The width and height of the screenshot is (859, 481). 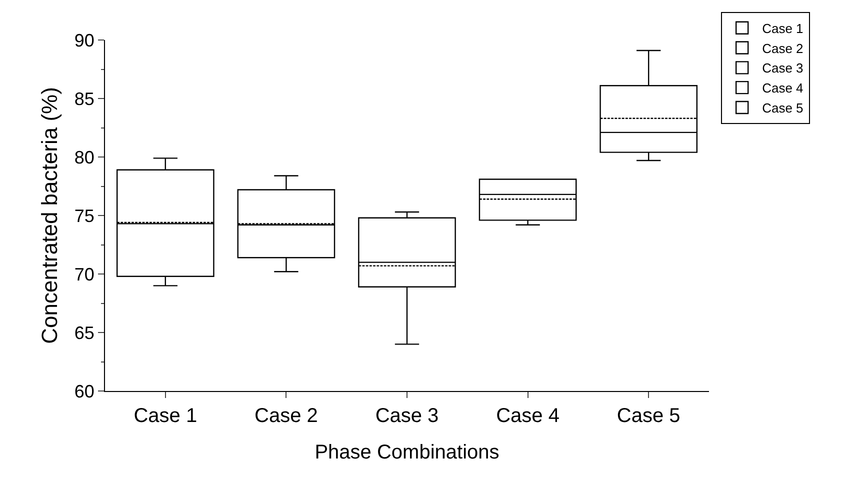 What do you see at coordinates (783, 28) in the screenshot?
I see `legend-label: Case 1` at bounding box center [783, 28].